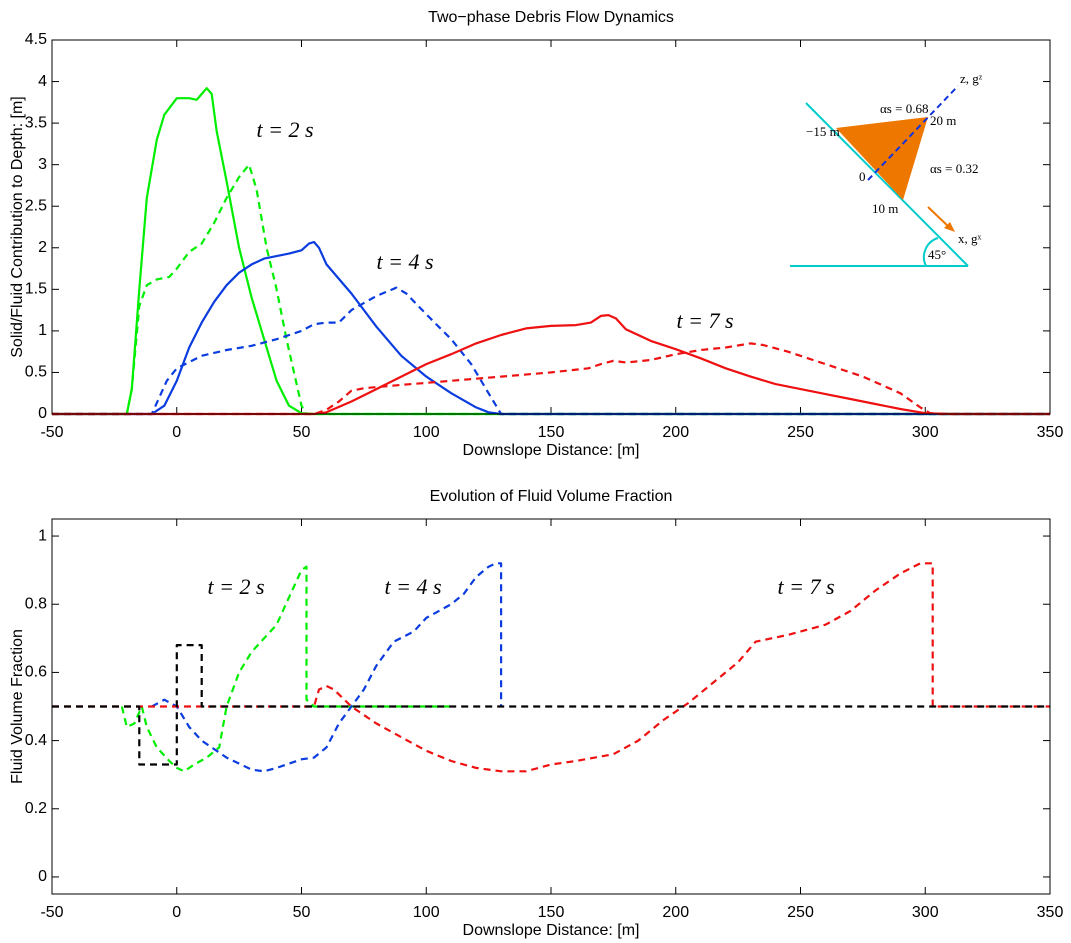  Describe the element at coordinates (36, 808) in the screenshot. I see `y-tick-label: 0.2` at that location.